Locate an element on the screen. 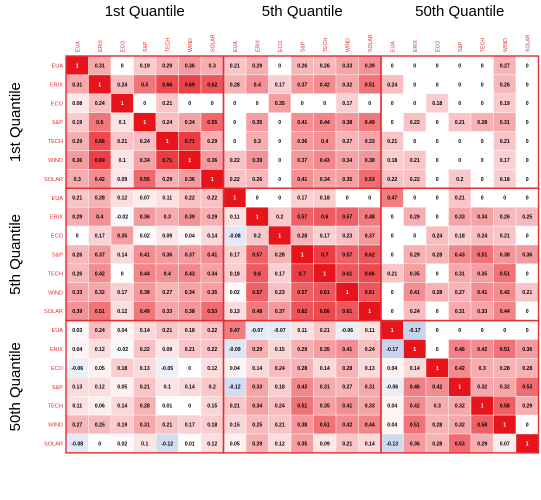  cell-value-label: 0.53 is located at coordinates (460, 444).